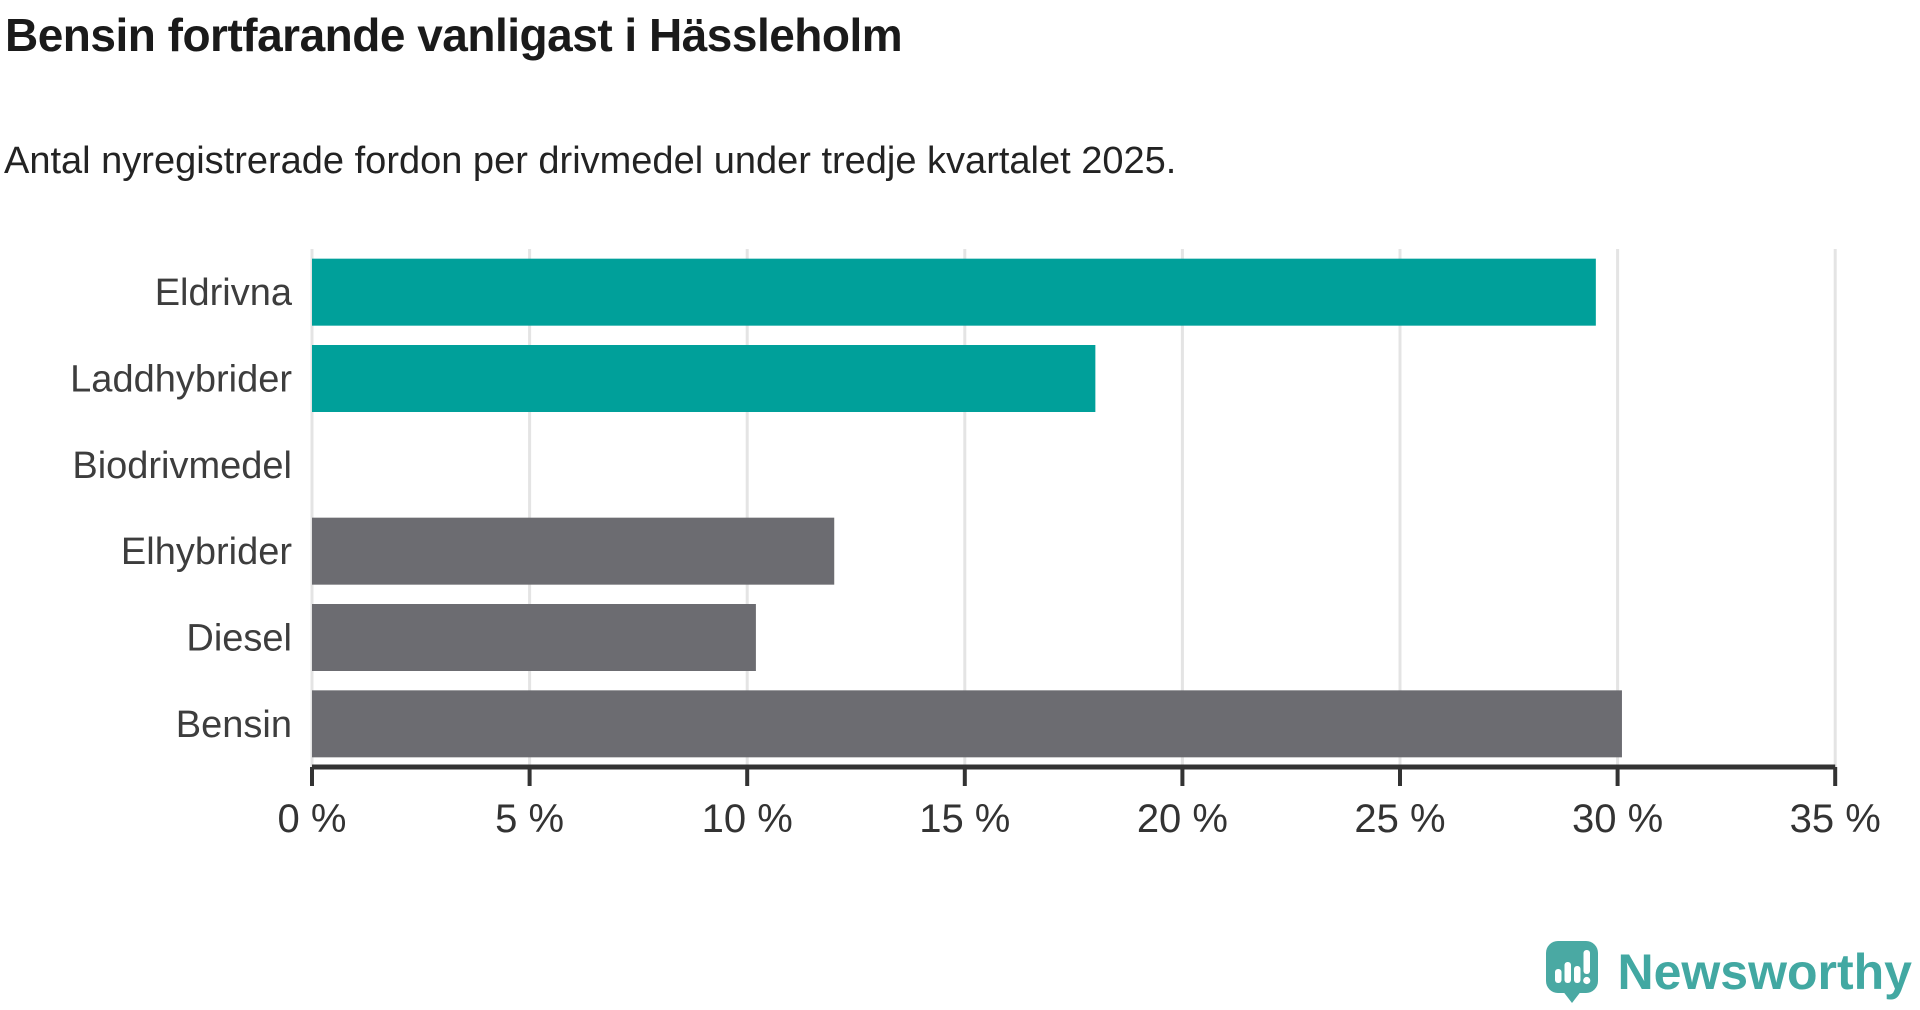 The image size is (1920, 1010). What do you see at coordinates (964, 819) in the screenshot?
I see `tick-label: 15 %` at bounding box center [964, 819].